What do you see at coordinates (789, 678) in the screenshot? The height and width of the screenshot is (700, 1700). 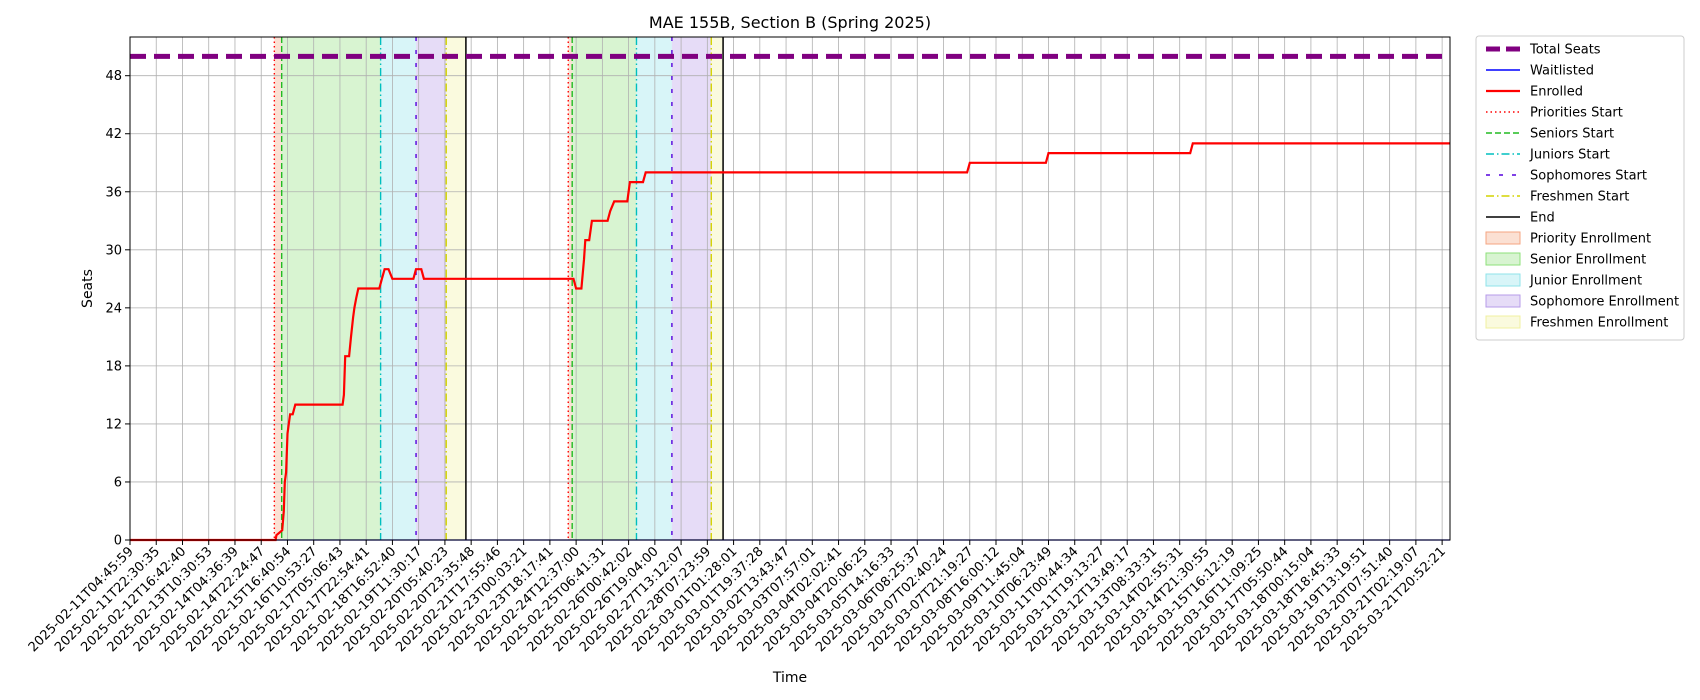 I see `x-axis-label: Time` at bounding box center [789, 678].